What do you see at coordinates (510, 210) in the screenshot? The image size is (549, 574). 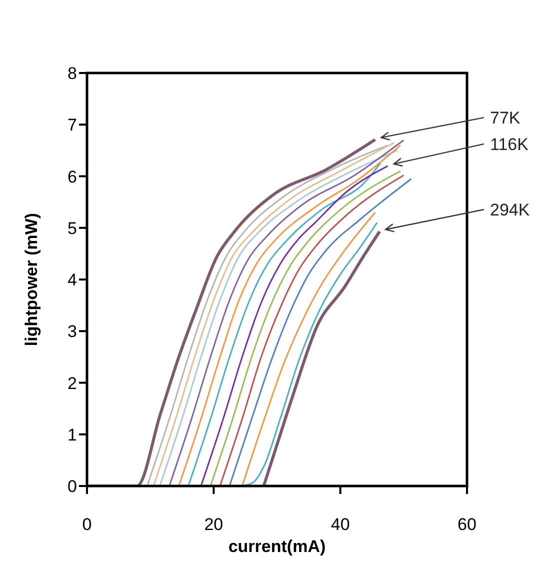 I see `annotation: 294K` at bounding box center [510, 210].